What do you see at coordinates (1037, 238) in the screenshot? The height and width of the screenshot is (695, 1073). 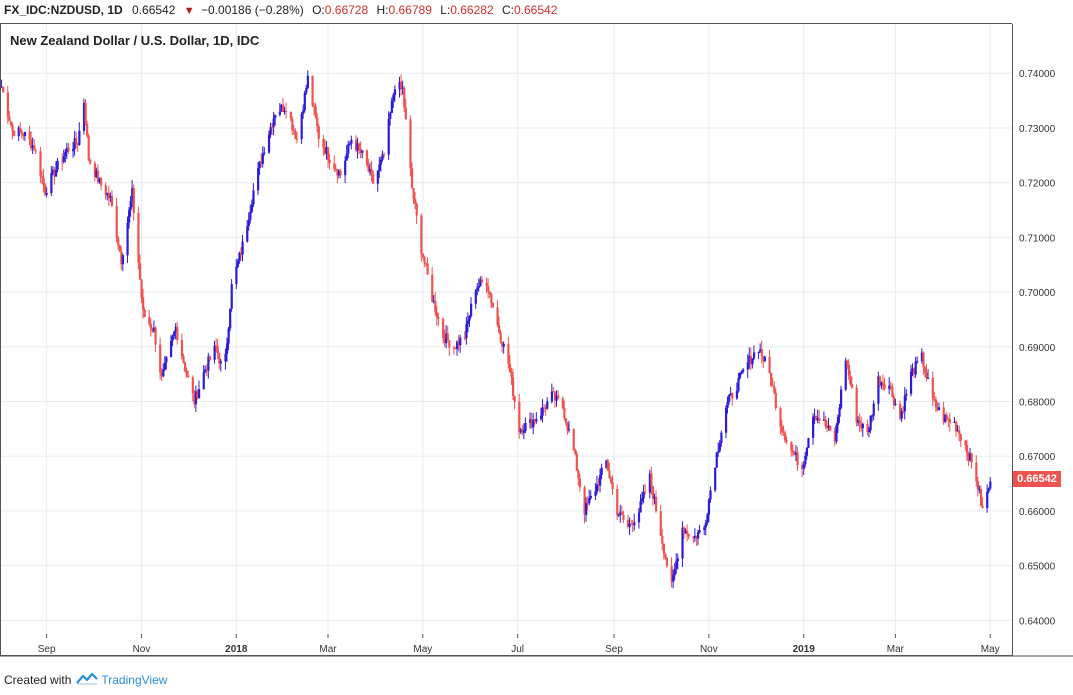 I see `y-tick-label: 0.71000` at bounding box center [1037, 238].